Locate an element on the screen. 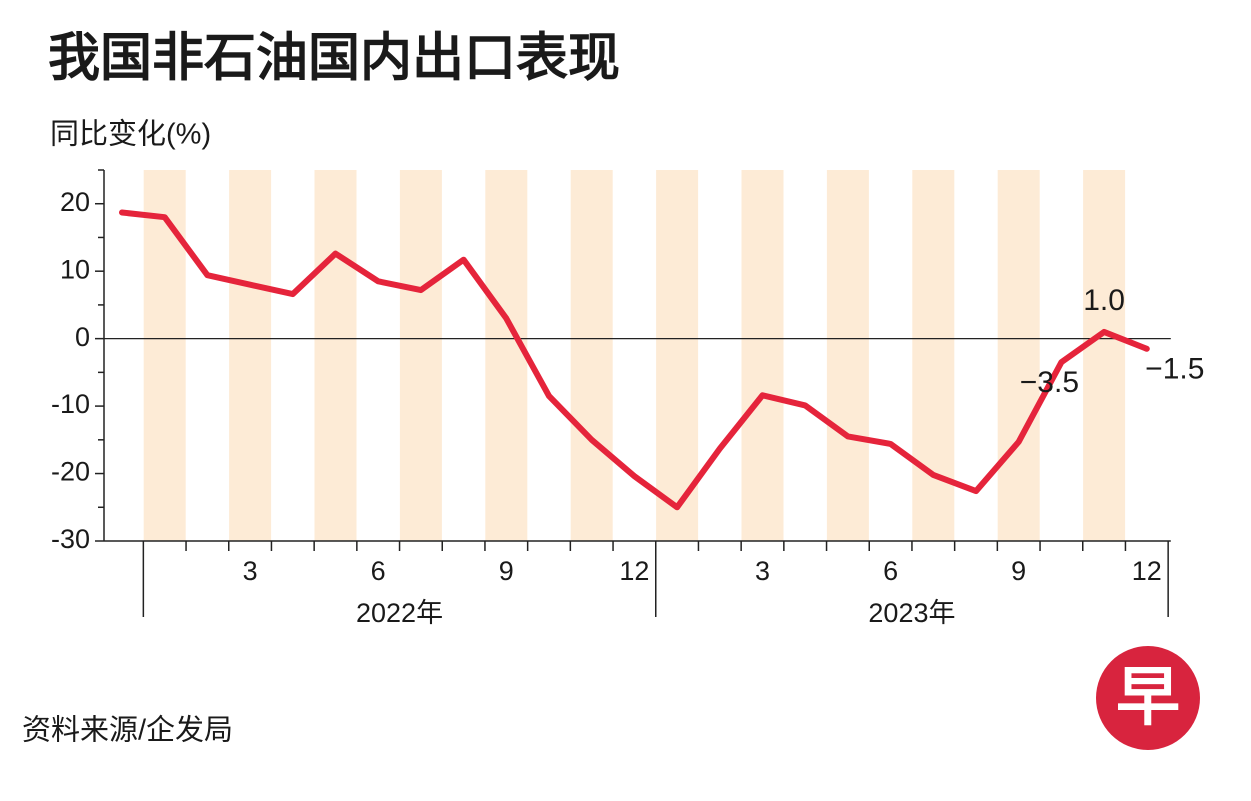  y-tick-label: 20 is located at coordinates (75, 202).